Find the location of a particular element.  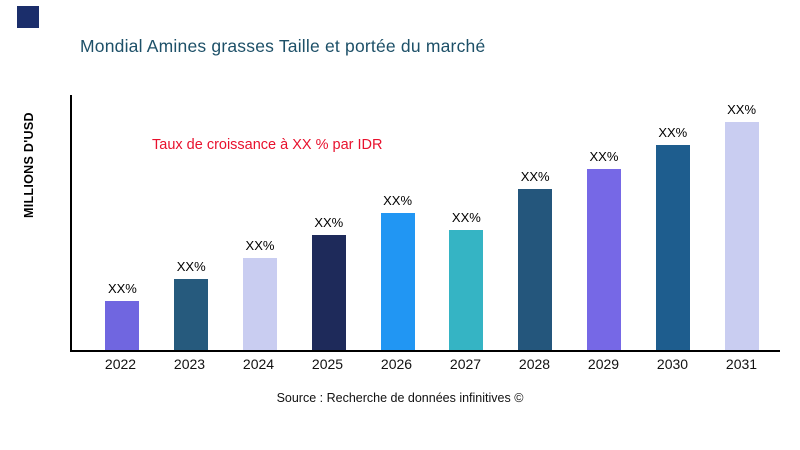

logo-square is located at coordinates (28, 17).